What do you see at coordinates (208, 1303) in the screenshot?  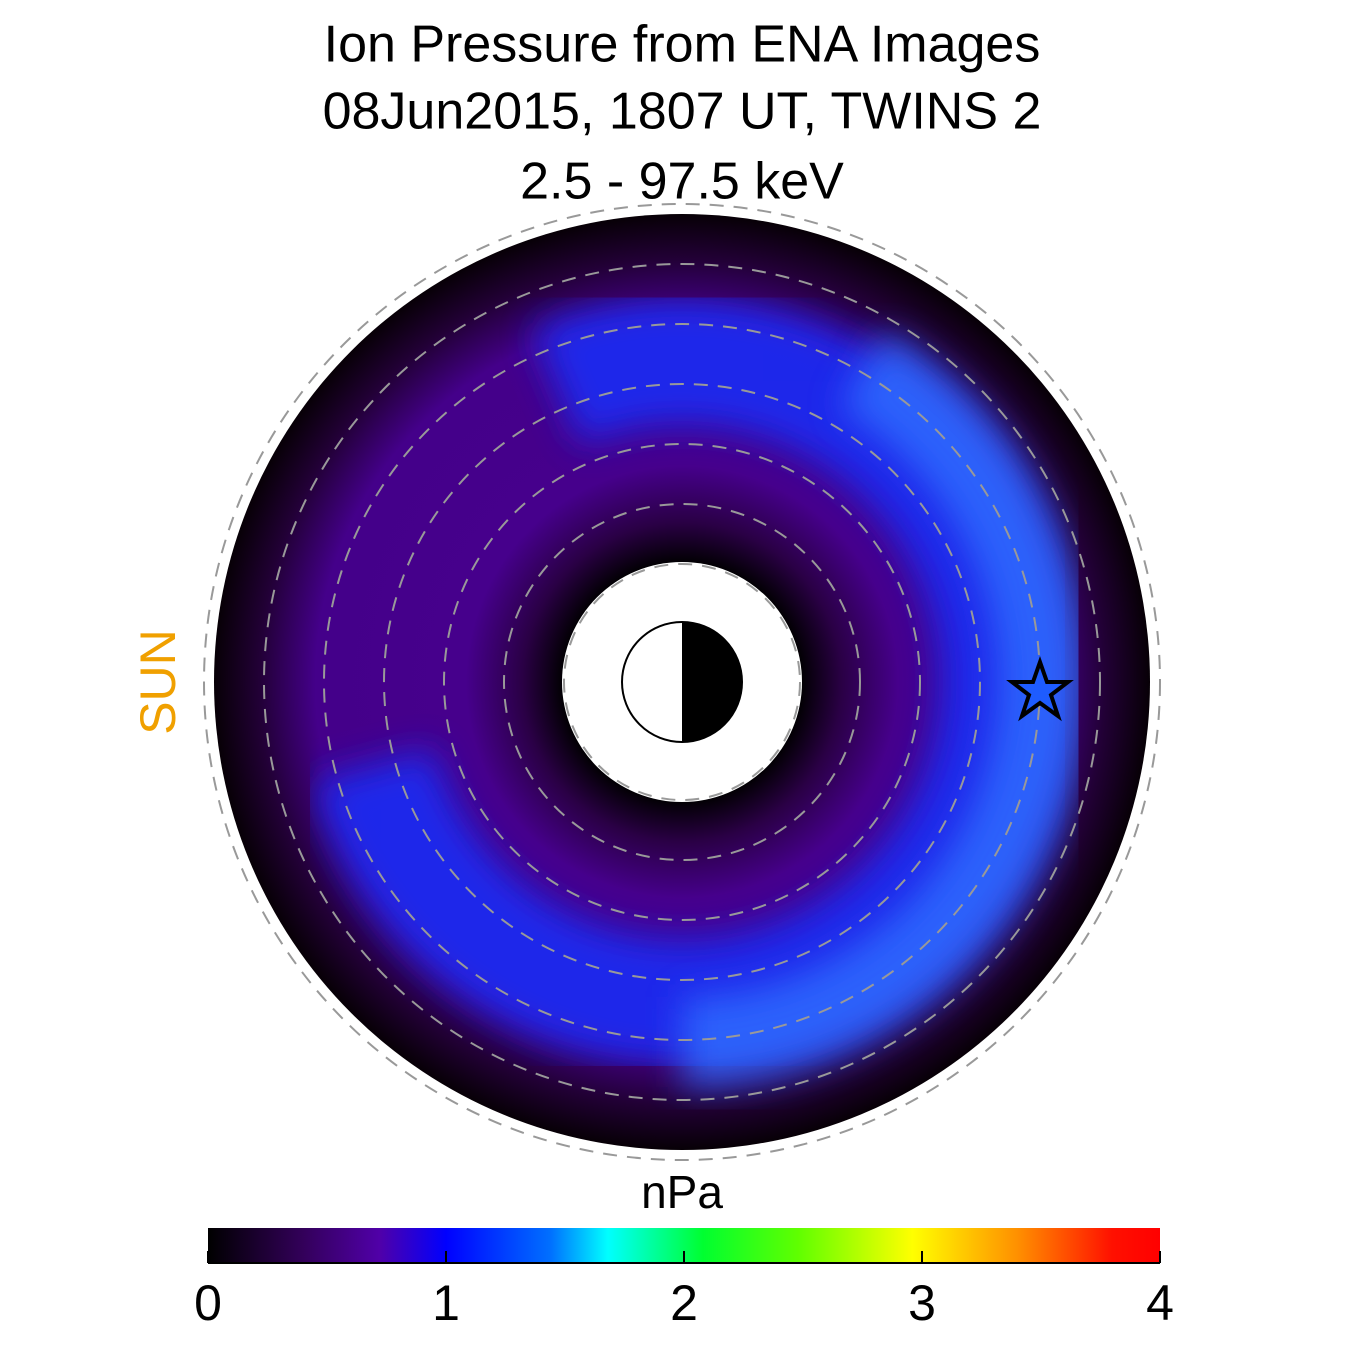 I see `x-tick-label: 0` at bounding box center [208, 1303].